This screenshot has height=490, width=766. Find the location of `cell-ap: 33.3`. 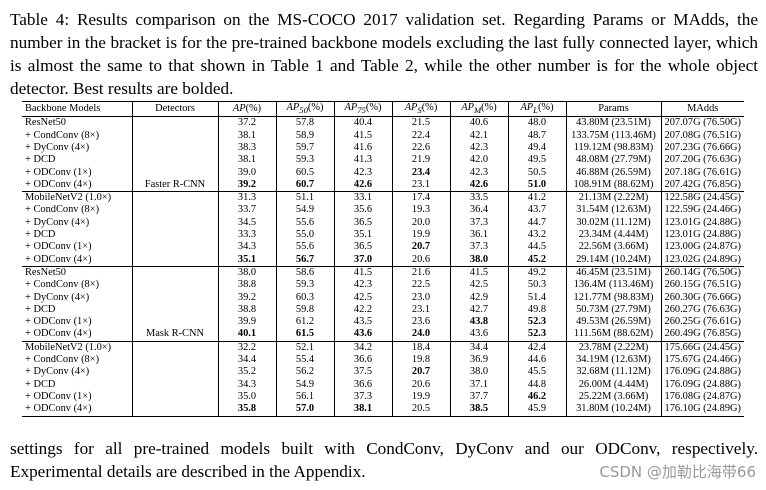

cell-ap: 33.3 is located at coordinates (246, 235).